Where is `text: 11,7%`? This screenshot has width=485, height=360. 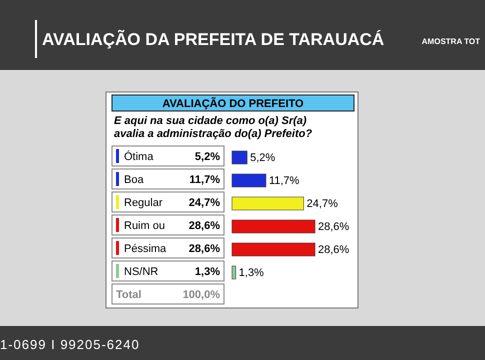
text: 11,7% is located at coordinates (284, 181).